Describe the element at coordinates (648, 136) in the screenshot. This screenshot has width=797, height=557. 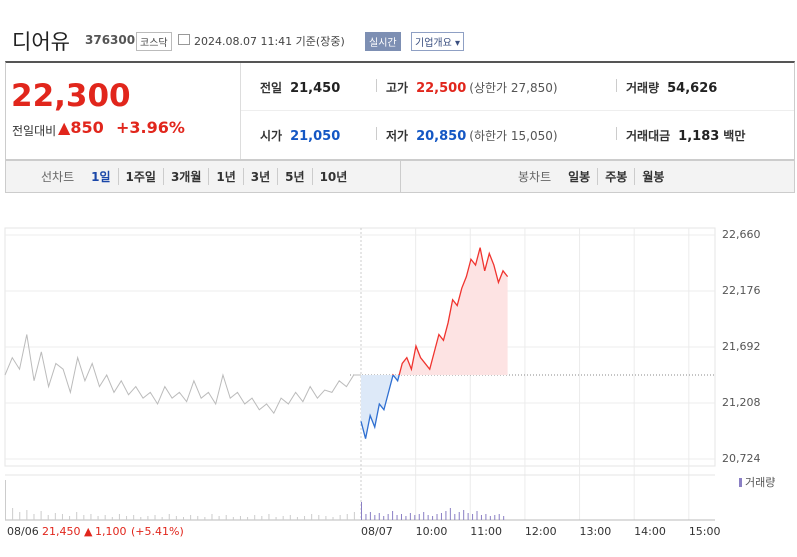
I see `stat-label: 거래대금` at that location.